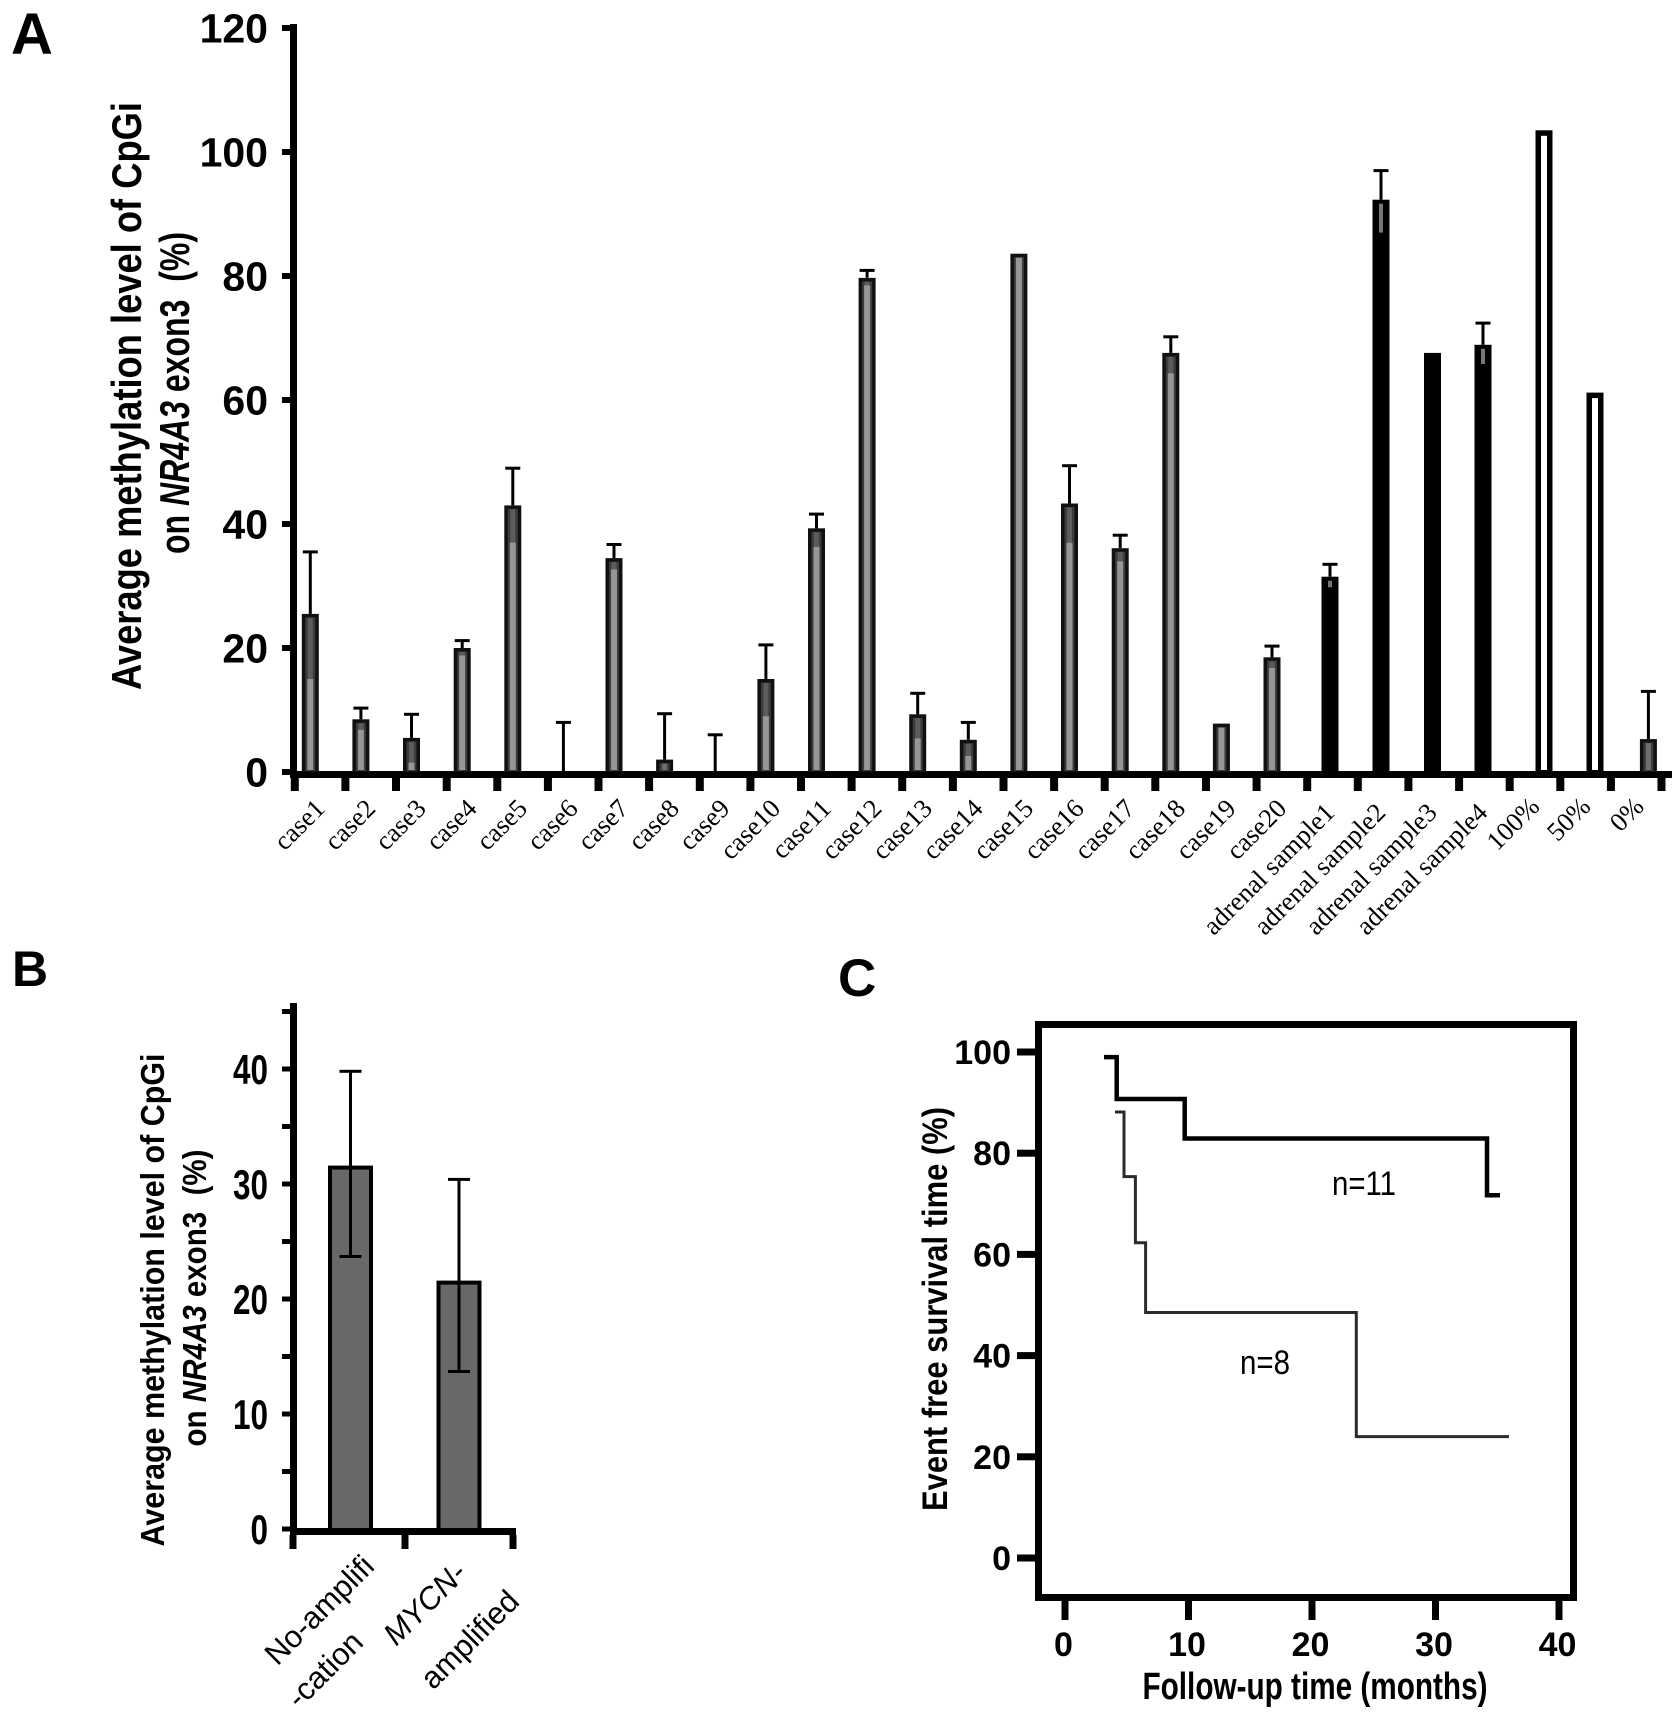 The width and height of the screenshot is (1677, 1716). I want to click on svg-text: n=8, so click(1265, 1363).